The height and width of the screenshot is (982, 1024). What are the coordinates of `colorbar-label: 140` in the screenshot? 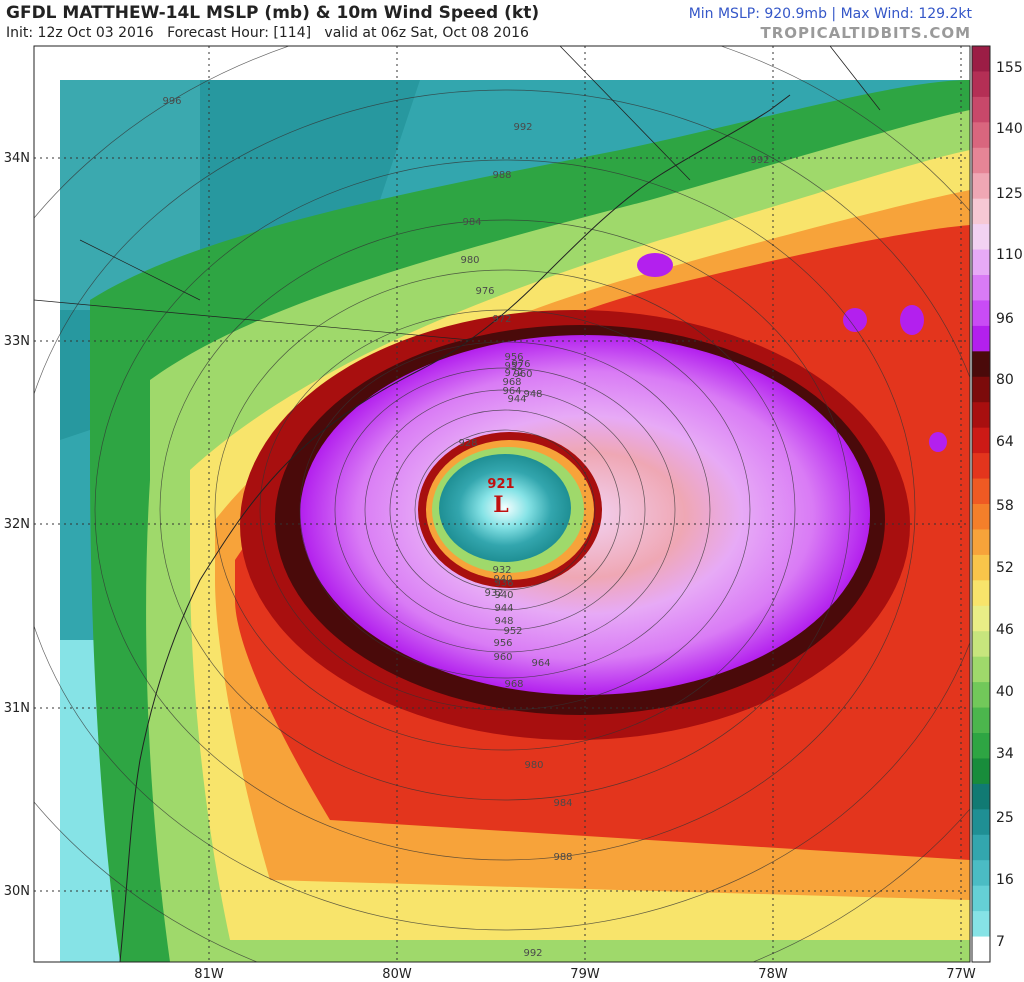 It's located at (1009, 129).